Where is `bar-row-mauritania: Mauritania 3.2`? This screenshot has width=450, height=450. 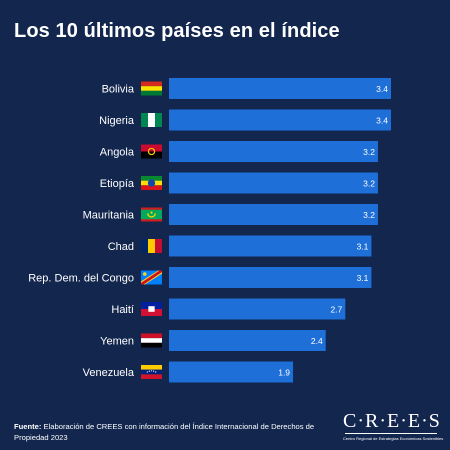
bar-row-mauritania: Mauritania 3.2 is located at coordinates (230, 214).